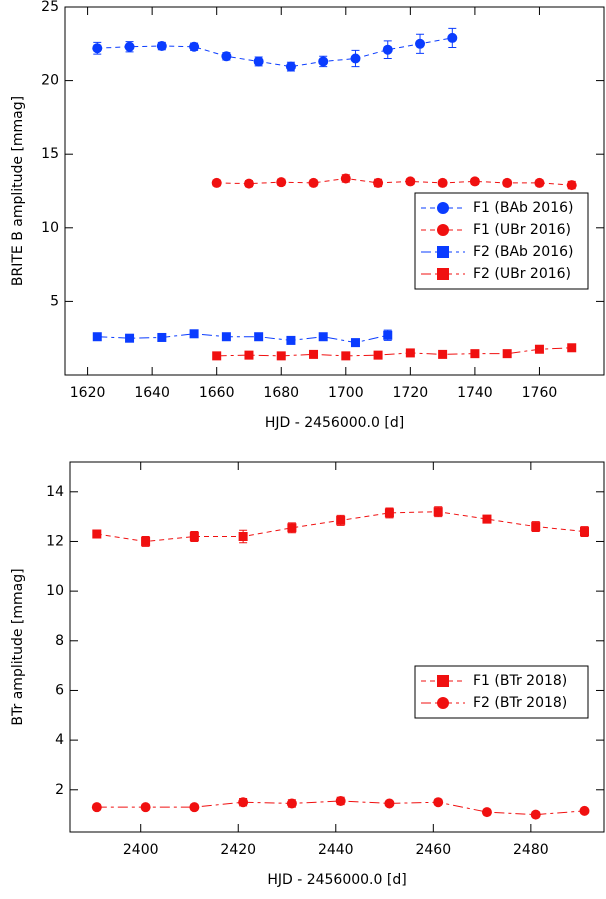 The image size is (606, 899). I want to click on y-tick-label: 5, so click(54, 301).